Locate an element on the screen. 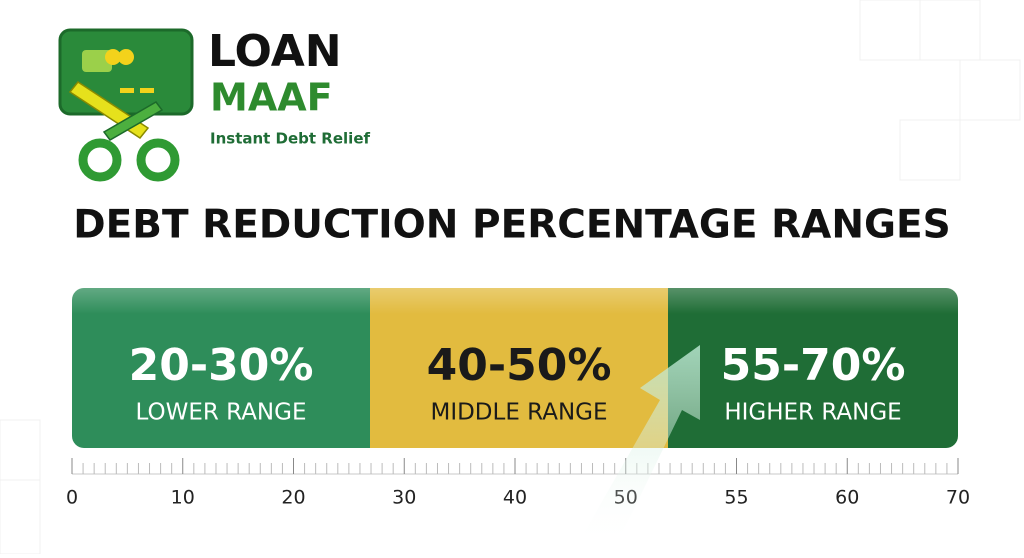 The image size is (1024, 558). range-segment: 55-70% HIGHER RANGE is located at coordinates (813, 368).